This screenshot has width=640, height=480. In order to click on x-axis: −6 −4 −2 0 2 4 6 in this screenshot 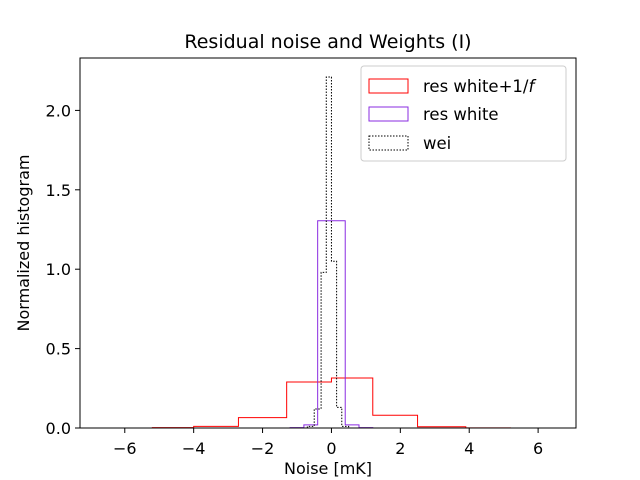, I will do `click(328, 443)`.